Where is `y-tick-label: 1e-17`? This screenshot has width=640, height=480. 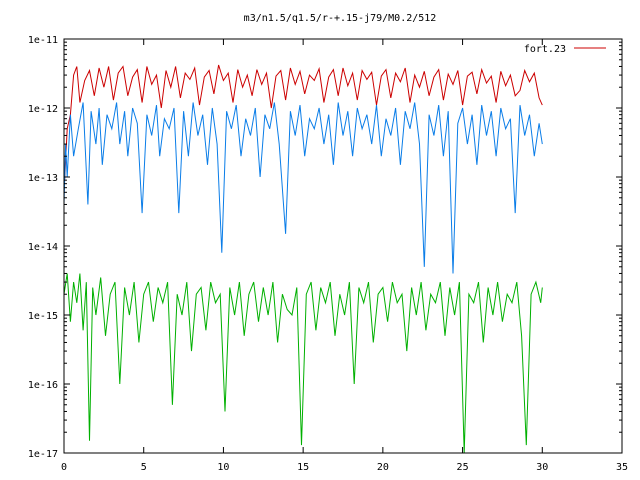 y-tick-label: 1e-17 is located at coordinates (43, 454).